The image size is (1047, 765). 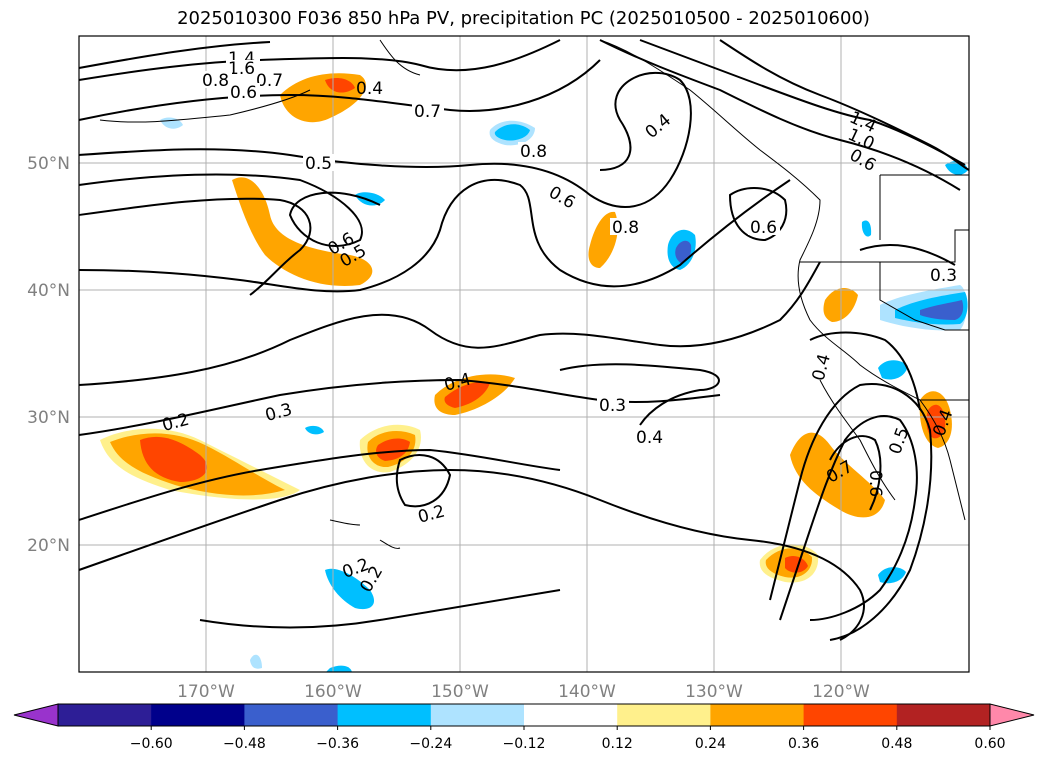 I want to click on colorbar-tick-label: 0.24, so click(x=710, y=744).